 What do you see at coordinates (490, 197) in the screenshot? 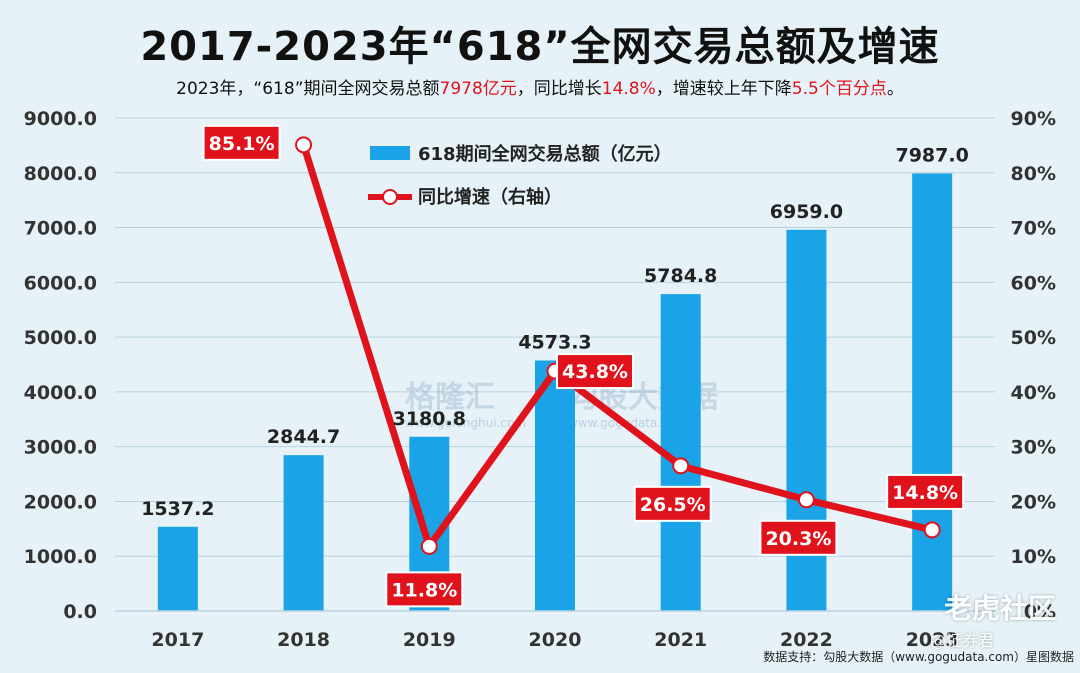
I see `legend-line-label: 同比增速（右轴）` at bounding box center [490, 197].